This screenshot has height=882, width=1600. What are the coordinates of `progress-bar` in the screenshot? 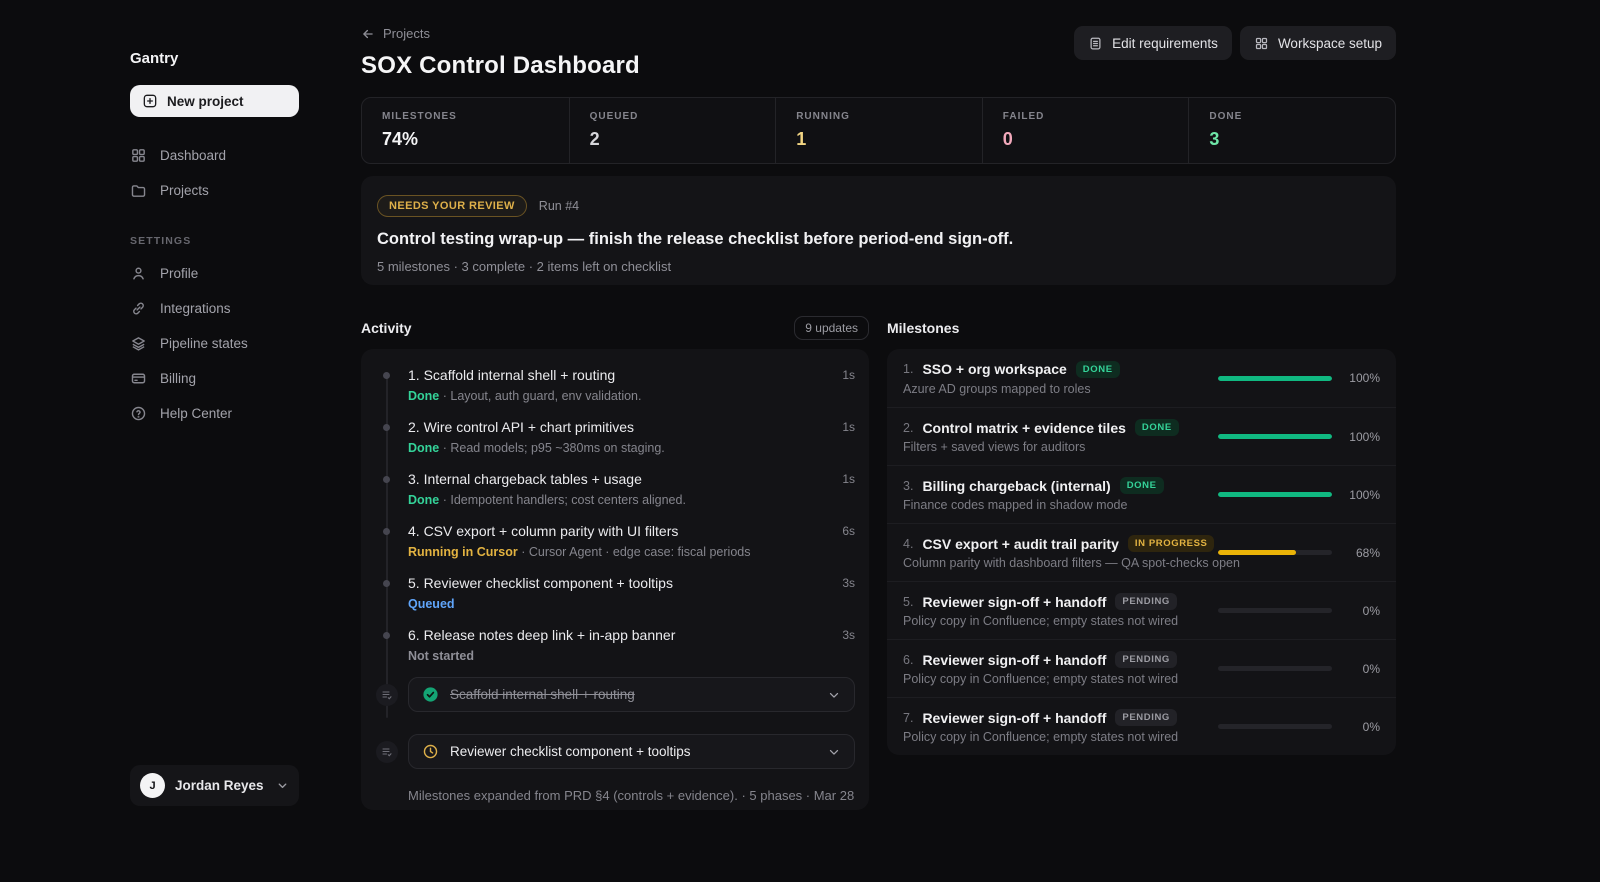 It's located at (1275, 610).